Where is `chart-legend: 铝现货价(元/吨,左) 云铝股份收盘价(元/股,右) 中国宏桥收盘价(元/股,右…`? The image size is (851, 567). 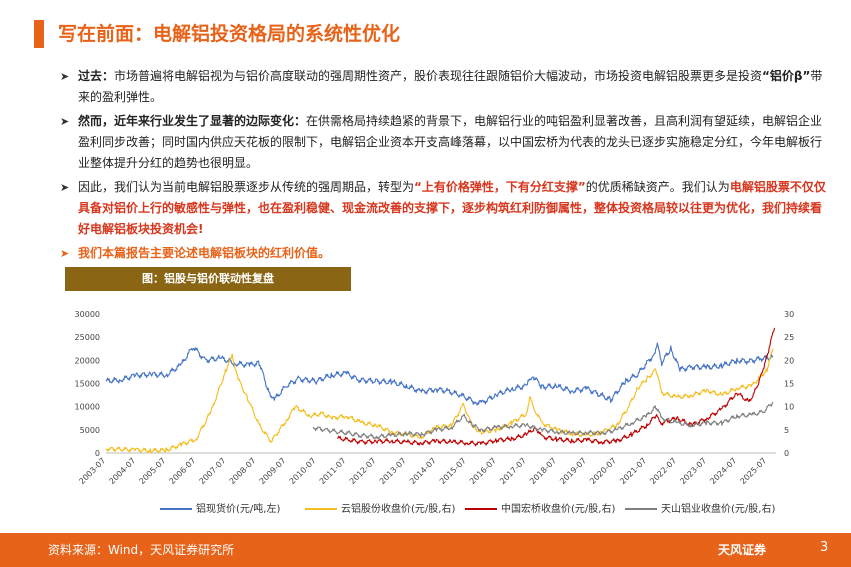
chart-legend: 铝现货价(元/吨,左) 云铝股份收盘价(元/股,右) 中国宏桥收盘价(元/股,右… is located at coordinates (425, 510).